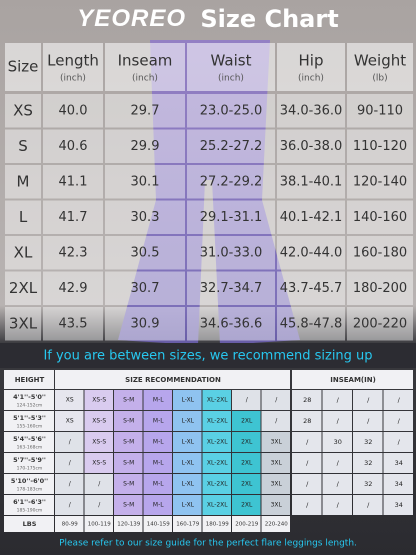 The width and height of the screenshot is (416, 555). Describe the element at coordinates (247, 484) in the screenshot. I see `size-value: 2XL` at that location.